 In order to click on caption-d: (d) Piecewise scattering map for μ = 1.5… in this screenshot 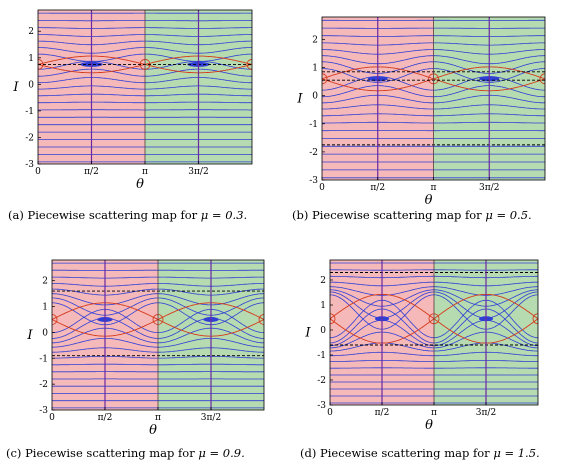, I will do `click(420, 453)`.